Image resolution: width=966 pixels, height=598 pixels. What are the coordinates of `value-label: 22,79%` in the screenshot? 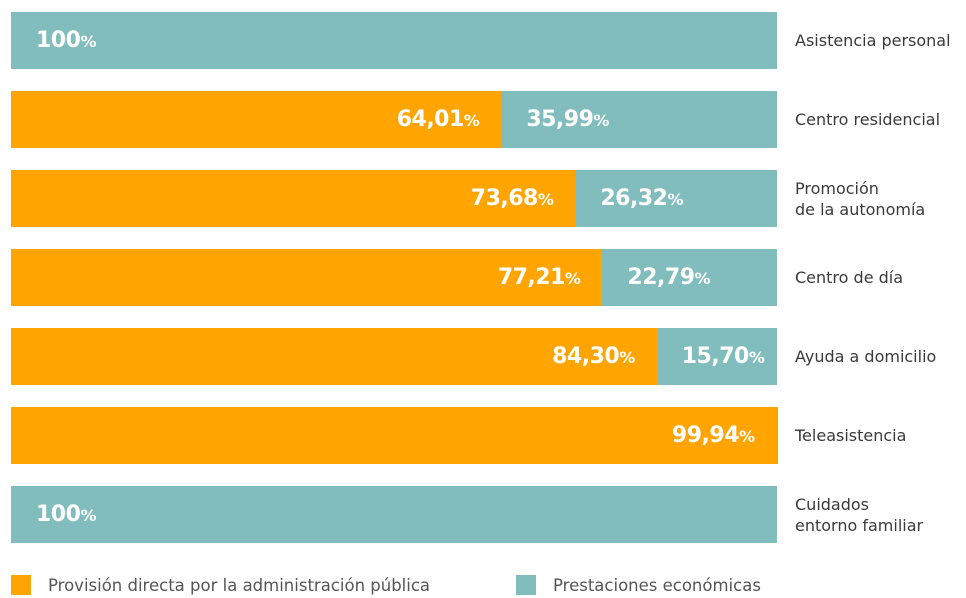 It's located at (669, 277).